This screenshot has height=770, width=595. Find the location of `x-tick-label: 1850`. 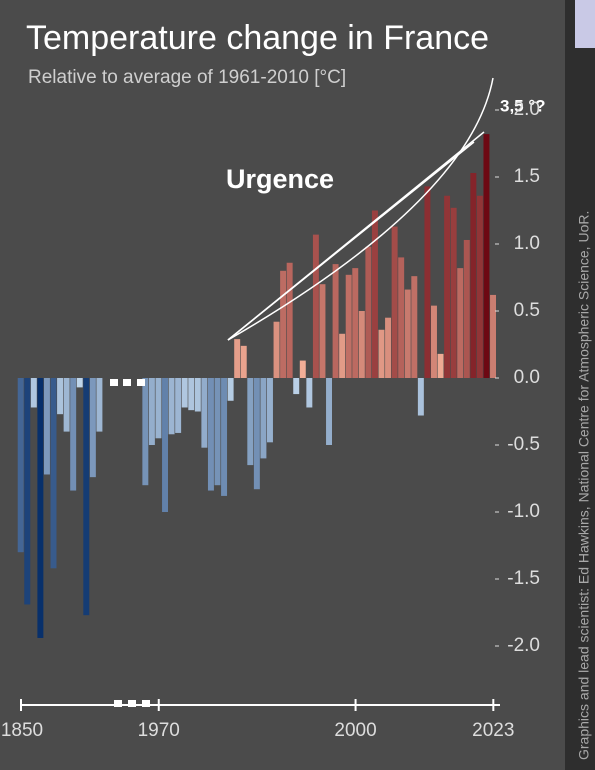

x-tick-label: 1850 is located at coordinates (22, 730).